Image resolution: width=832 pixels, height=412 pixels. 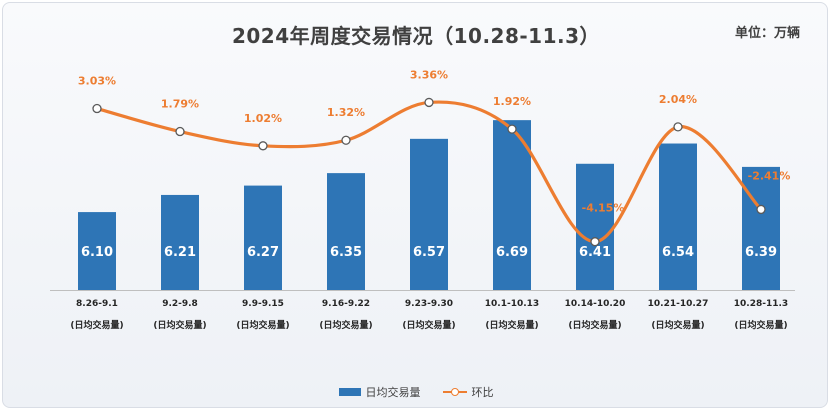 I want to click on bar-value-label: 6.27, so click(x=263, y=252).